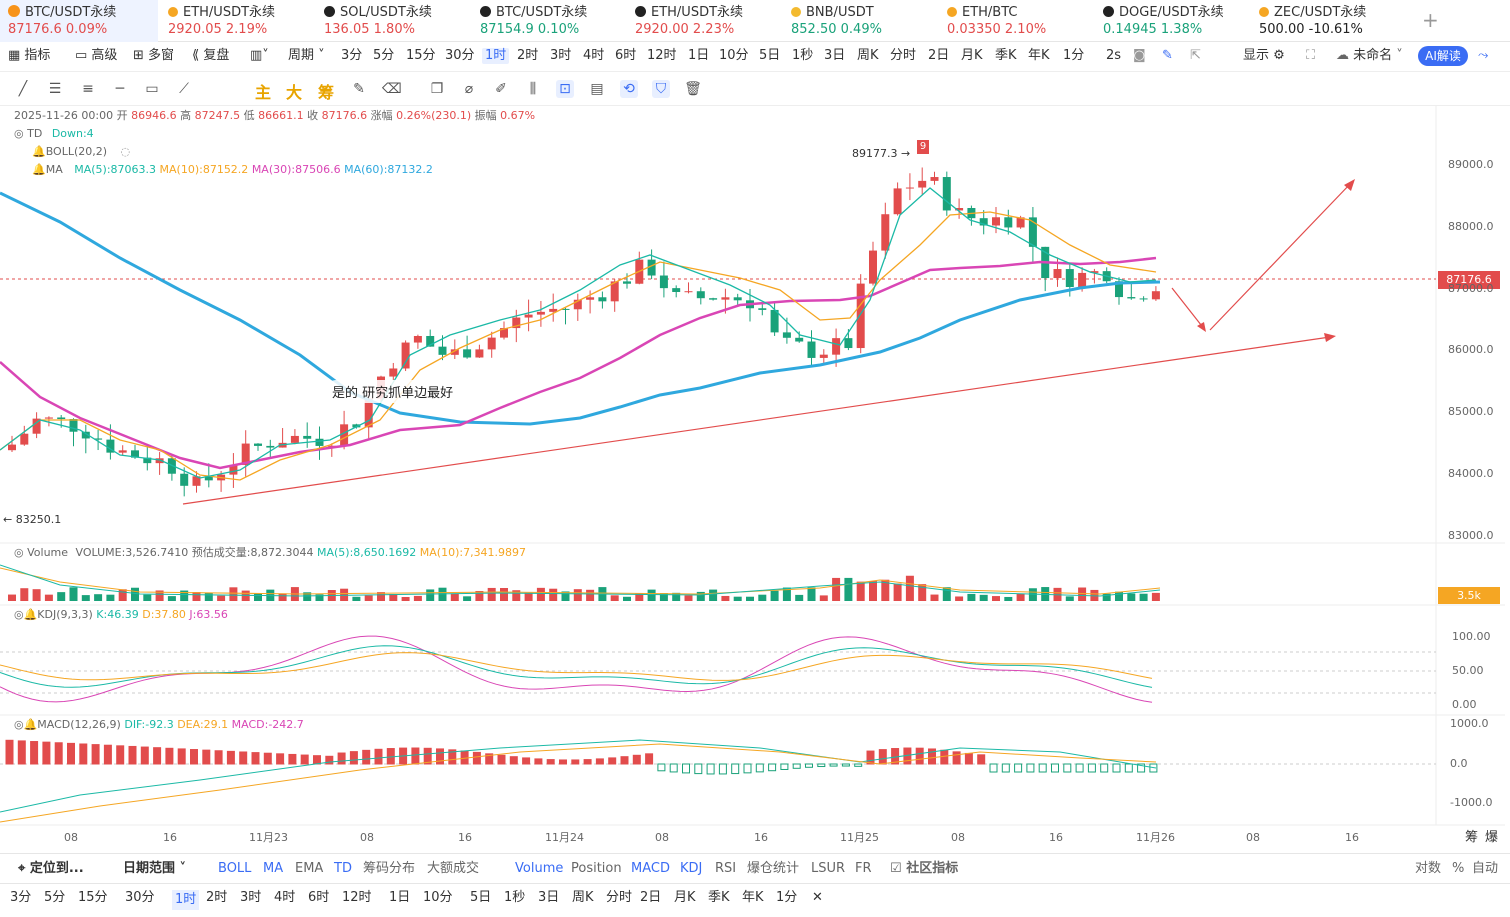  I want to click on filter-tool-icon: ⛉, so click(661, 89).